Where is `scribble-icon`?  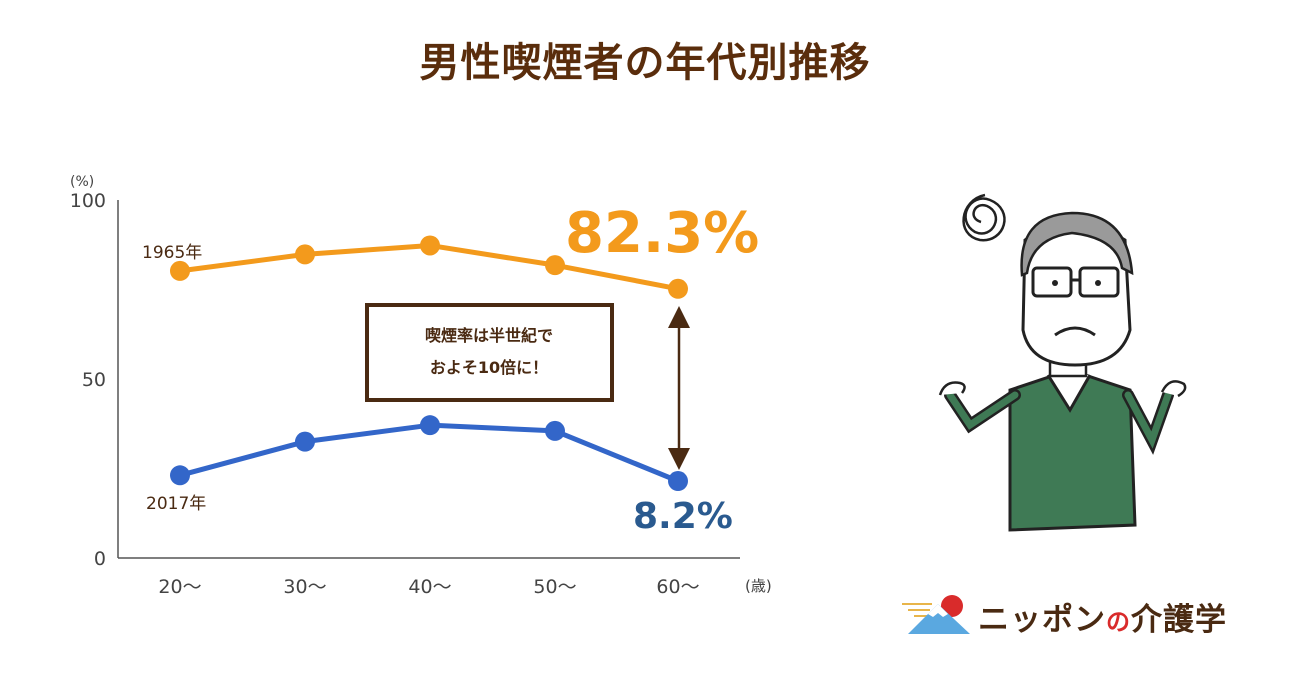
scribble-icon is located at coordinates (984, 217).